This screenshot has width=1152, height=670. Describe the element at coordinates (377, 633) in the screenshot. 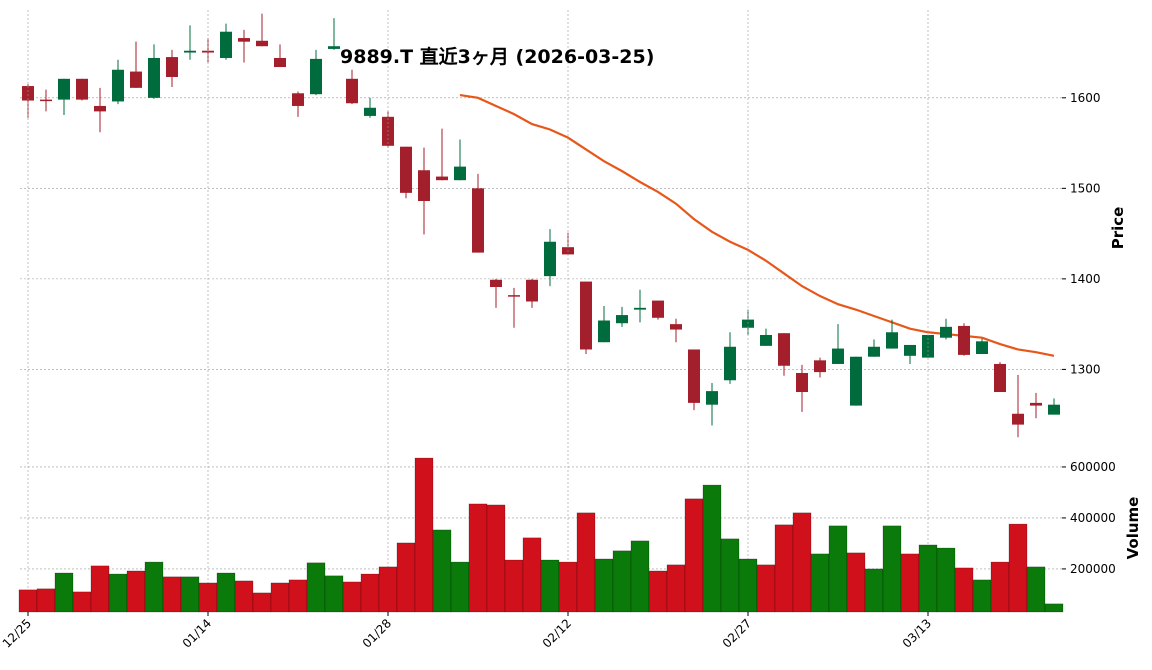

I see `x-tick-label: 01/28` at that location.